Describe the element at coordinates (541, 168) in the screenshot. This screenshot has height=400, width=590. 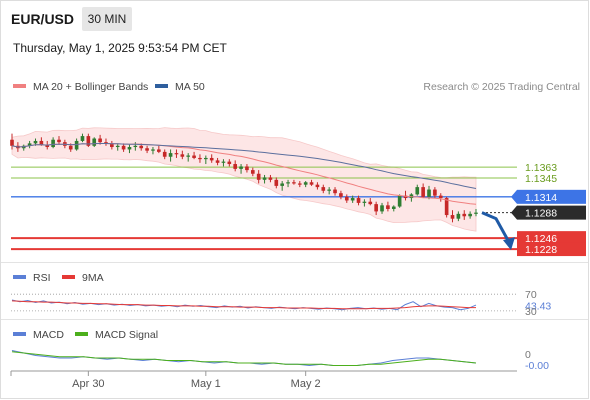
I see `resistance-label-0: 1.1363` at that location.